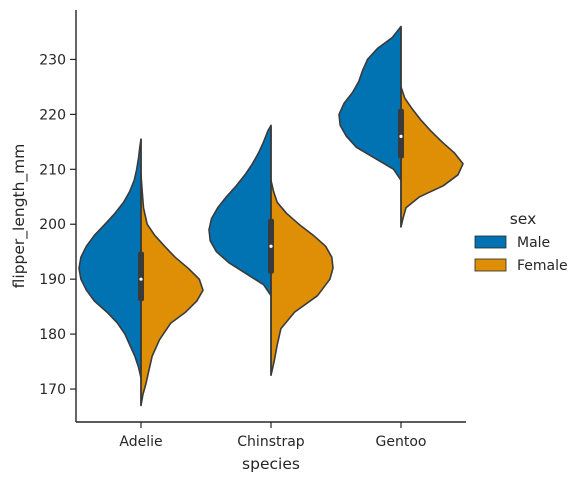 Image resolution: width=586 pixels, height=484 pixels. Describe the element at coordinates (52, 225) in the screenshot. I see `y-tick-label-200: 200` at that location.